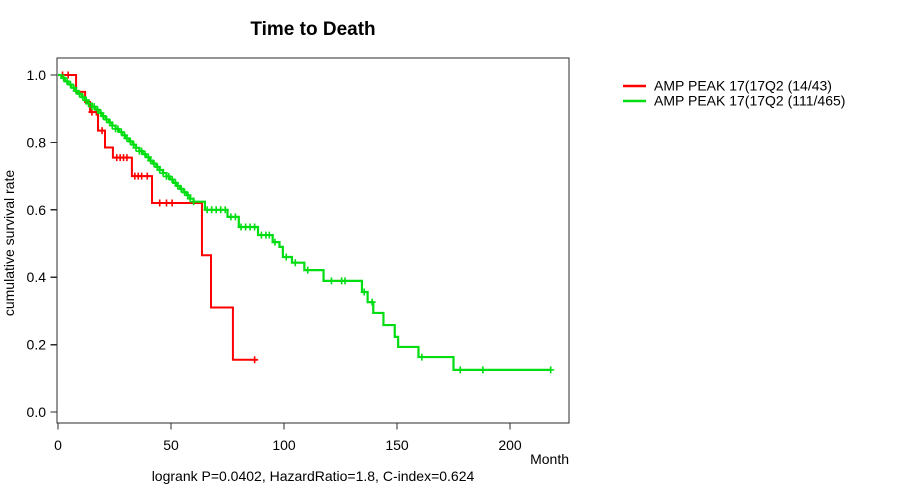  What do you see at coordinates (37, 345) in the screenshot?
I see `y-tick-label: 0.2` at bounding box center [37, 345].